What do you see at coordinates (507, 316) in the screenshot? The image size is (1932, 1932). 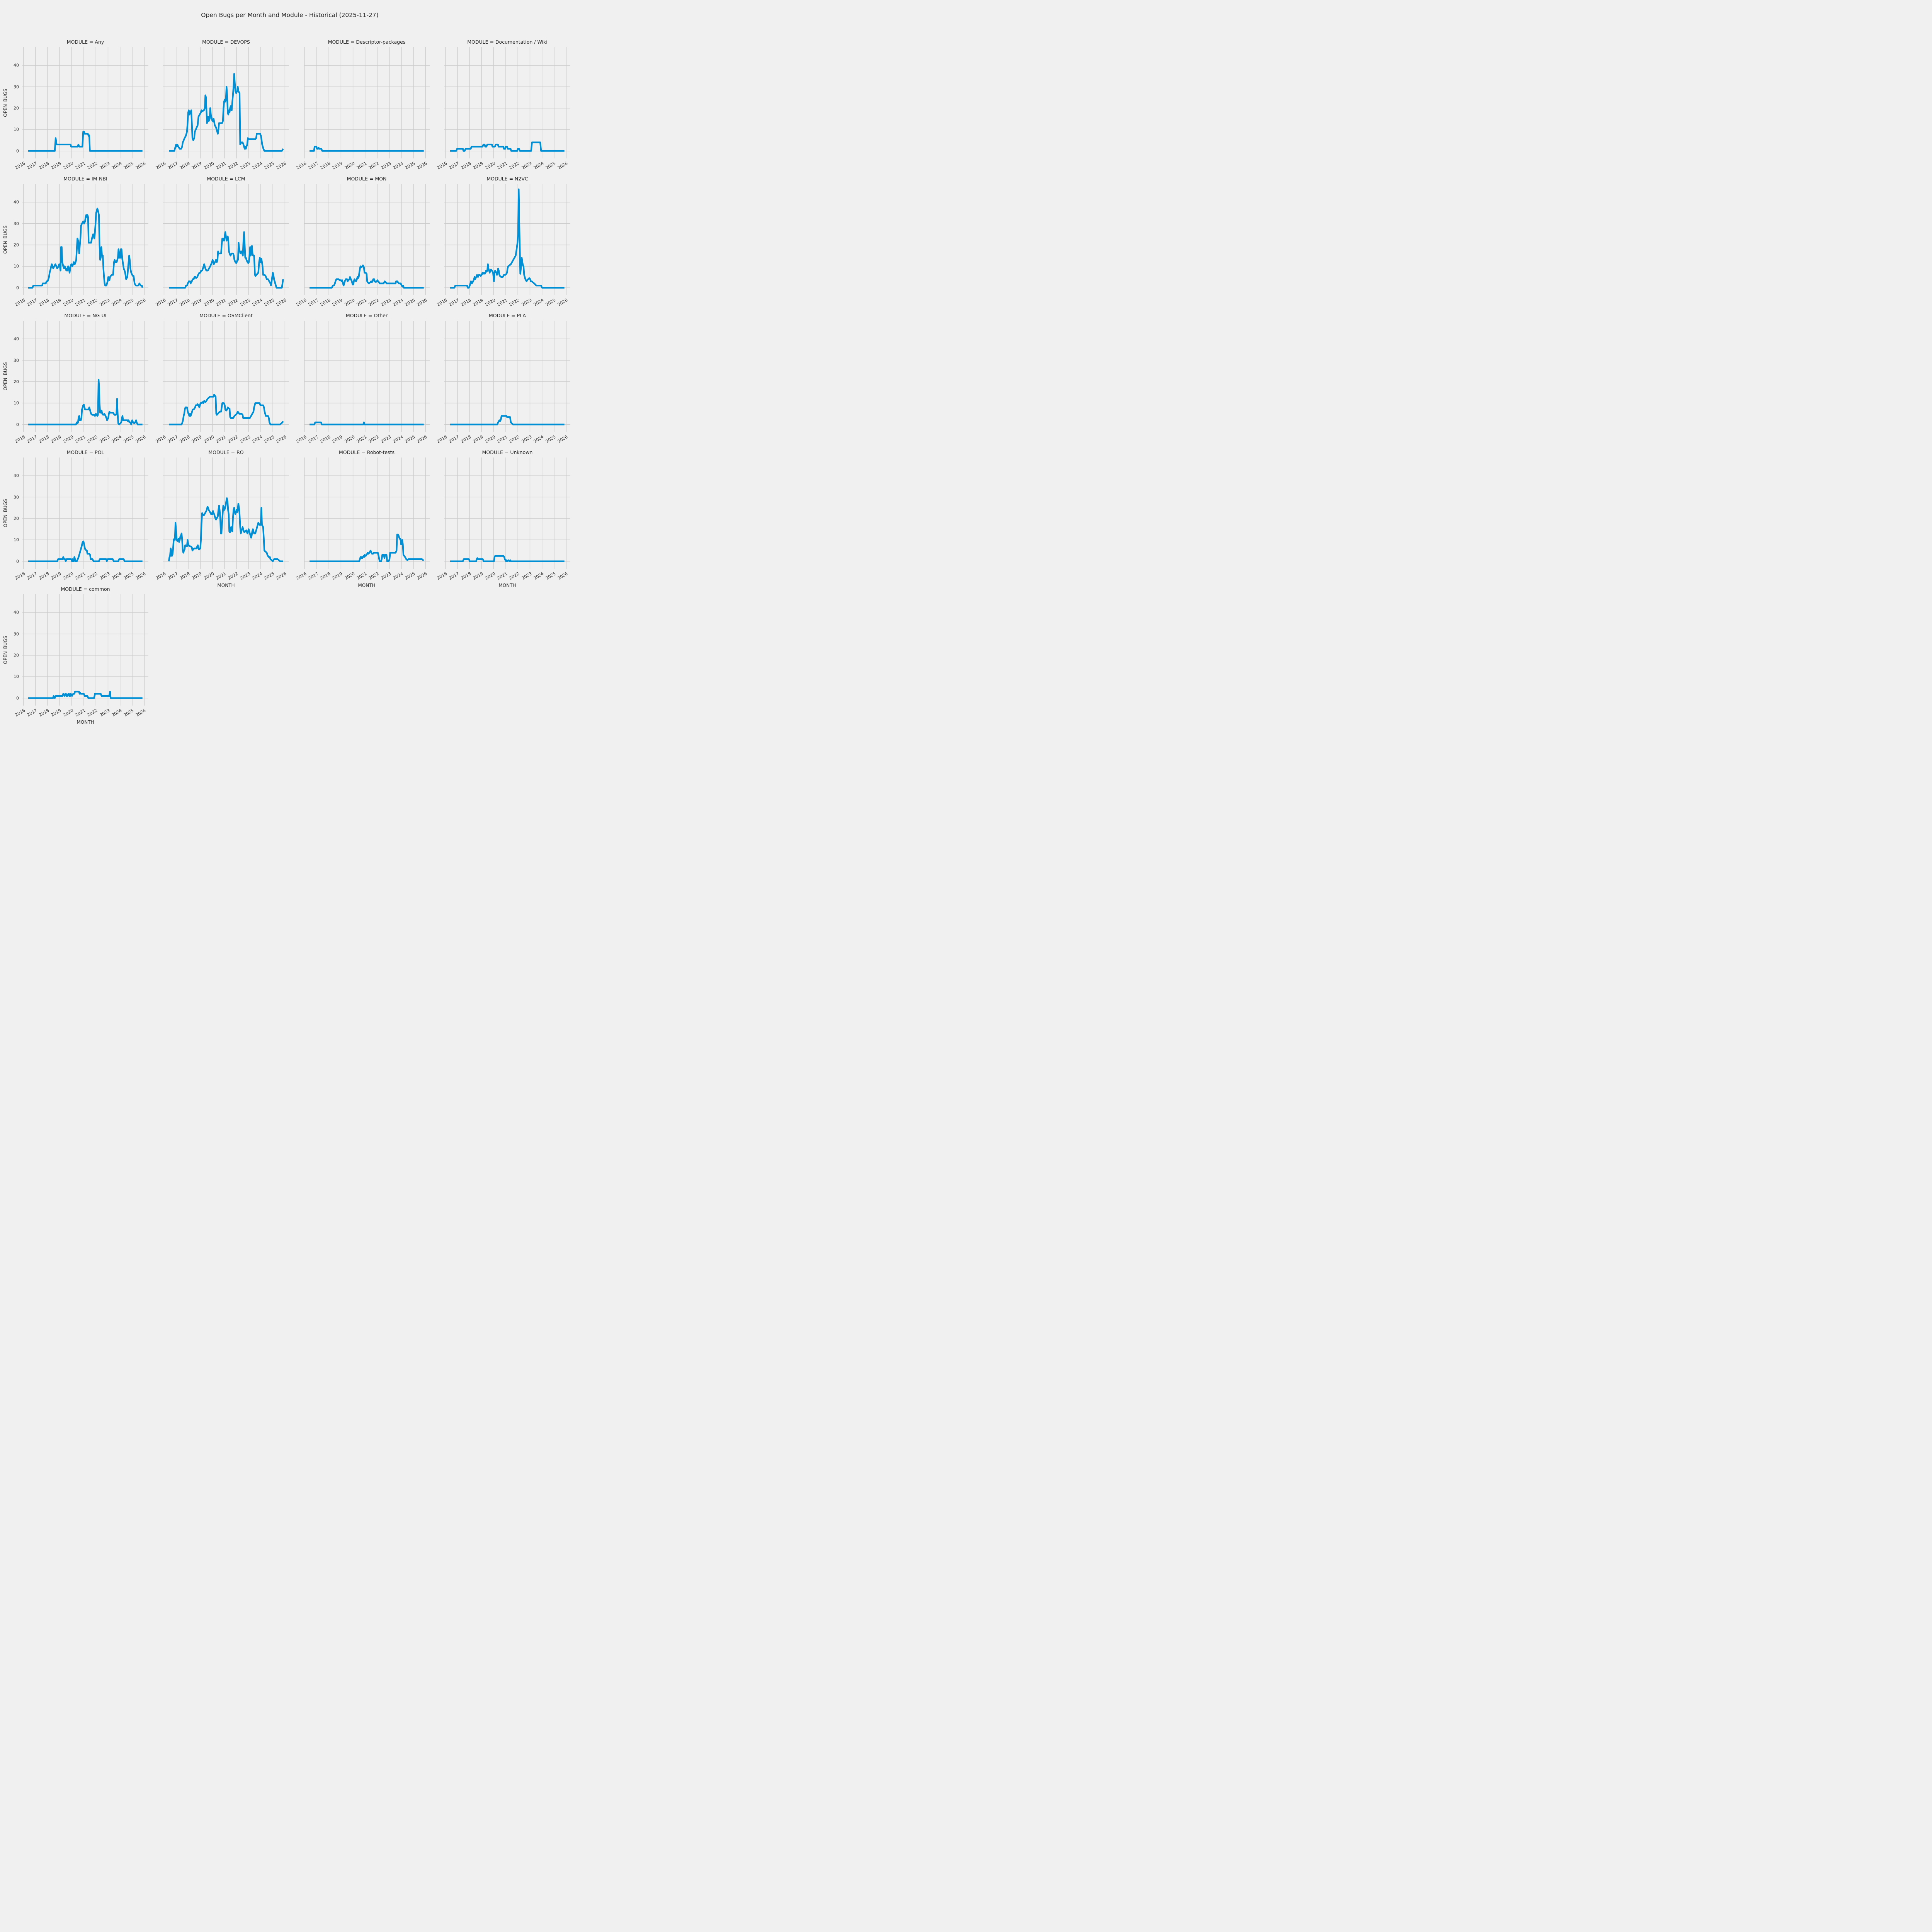 I see `facet-title: MODULE = PLA` at bounding box center [507, 316].